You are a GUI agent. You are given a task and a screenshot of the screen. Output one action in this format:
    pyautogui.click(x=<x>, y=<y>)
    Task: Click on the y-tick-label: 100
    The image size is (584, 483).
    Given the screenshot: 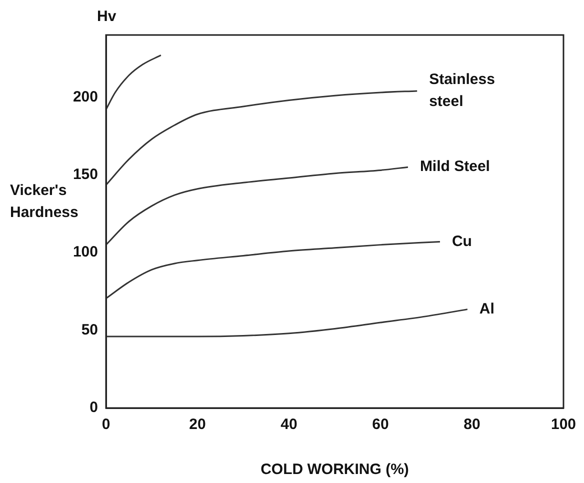 What is the action you would take?
    pyautogui.click(x=85, y=252)
    